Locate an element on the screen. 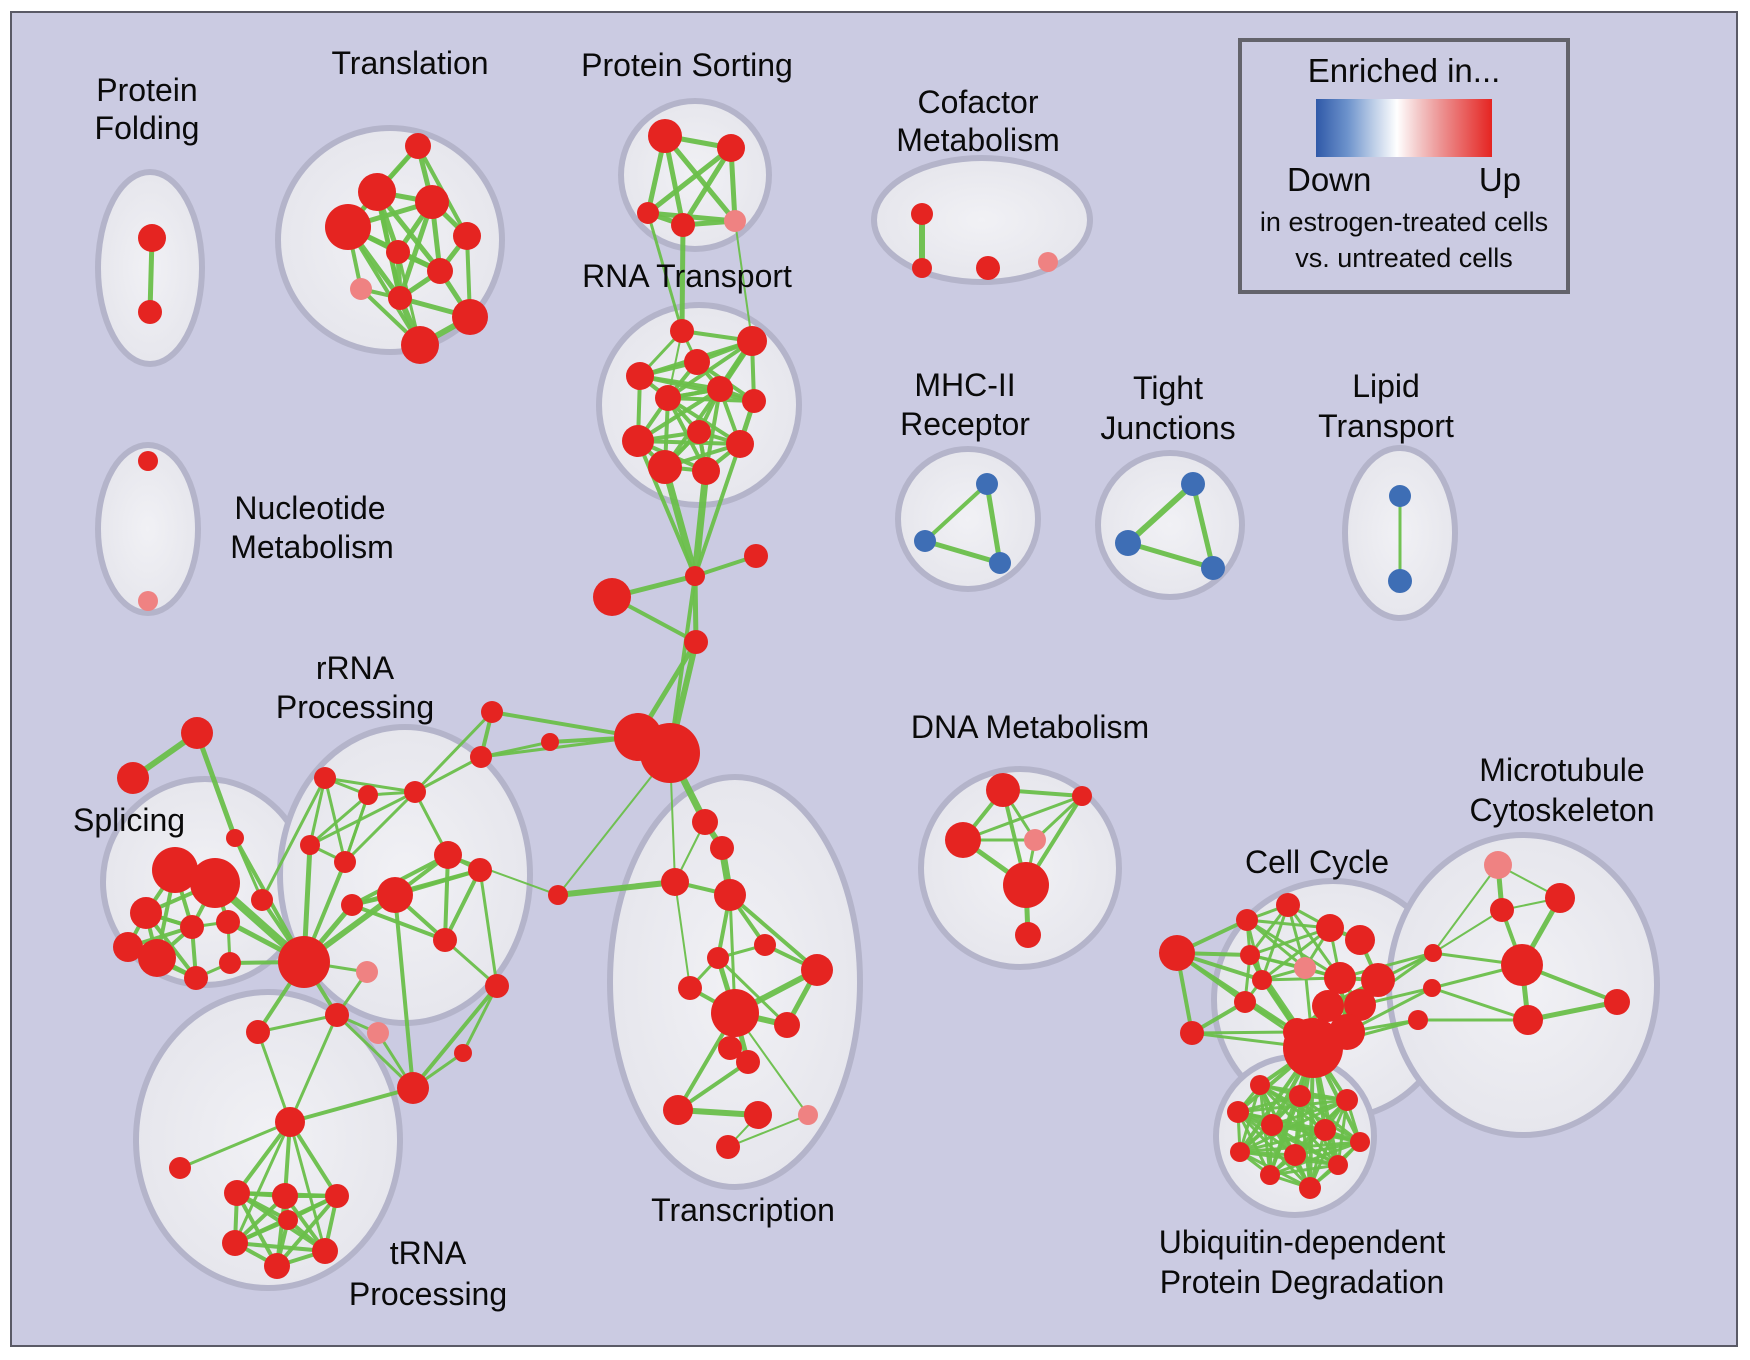  node-rt11 is located at coordinates (665, 467).